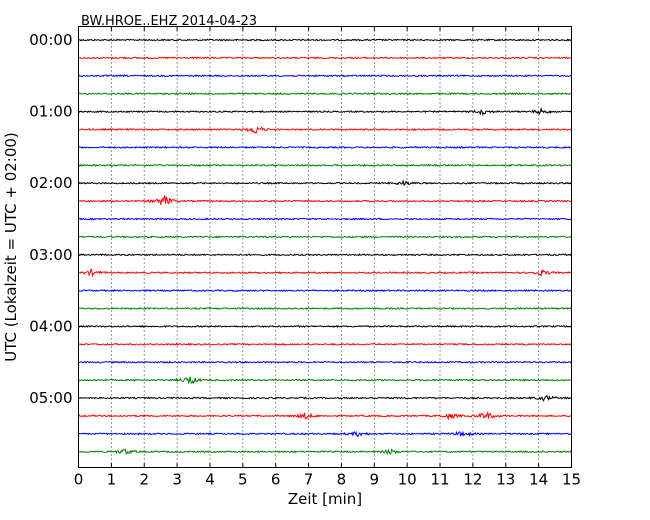 This screenshot has height=520, width=650. What do you see at coordinates (50, 398) in the screenshot?
I see `y-tick-label: 05:00` at bounding box center [50, 398].